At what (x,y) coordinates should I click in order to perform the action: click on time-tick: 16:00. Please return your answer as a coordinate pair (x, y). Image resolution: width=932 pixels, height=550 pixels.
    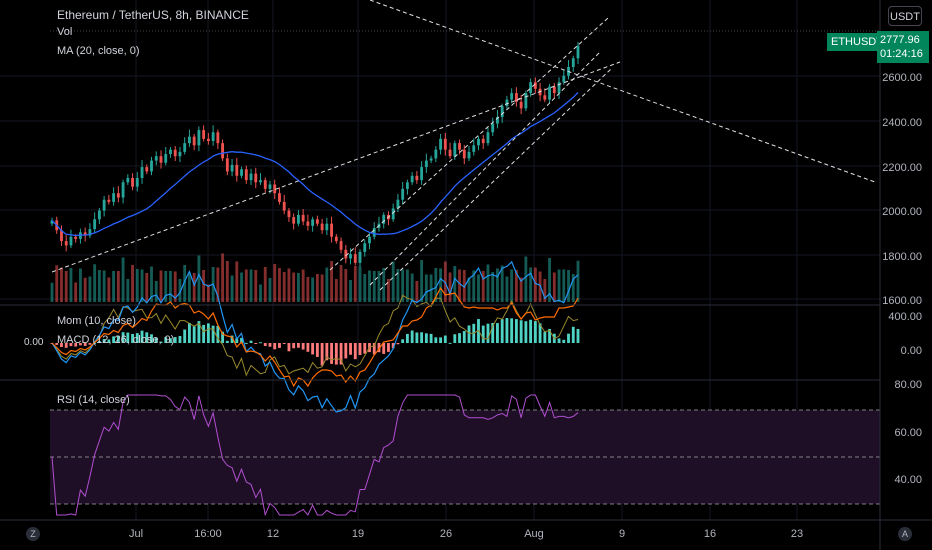
    Looking at the image, I should click on (208, 534).